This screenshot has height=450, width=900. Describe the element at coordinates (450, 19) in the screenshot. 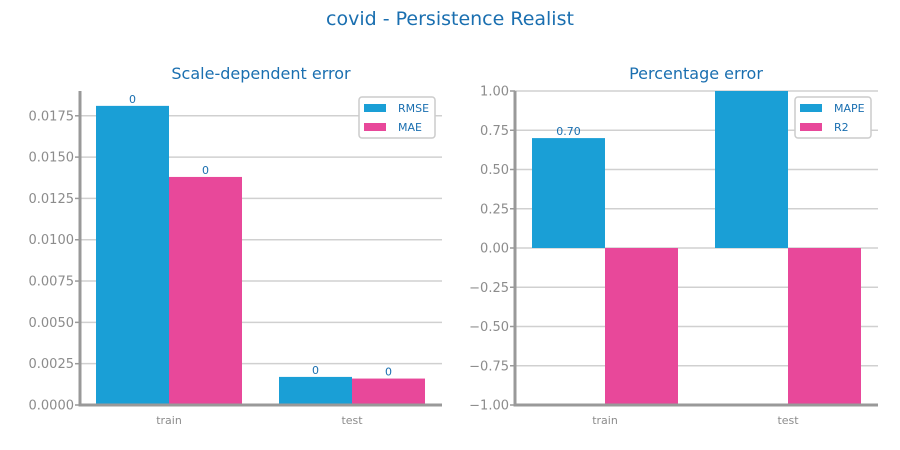

I see `figure-title: covid - Persistence Realist` at that location.